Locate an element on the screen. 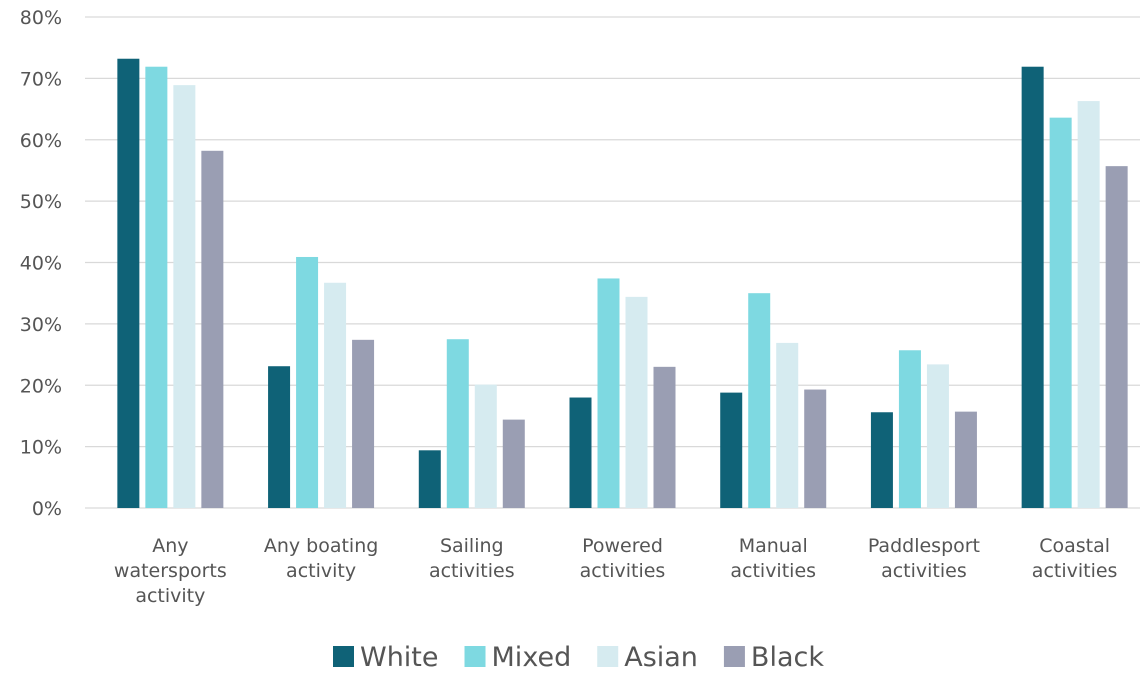  legend-item-asian: Asian is located at coordinates (647, 657).